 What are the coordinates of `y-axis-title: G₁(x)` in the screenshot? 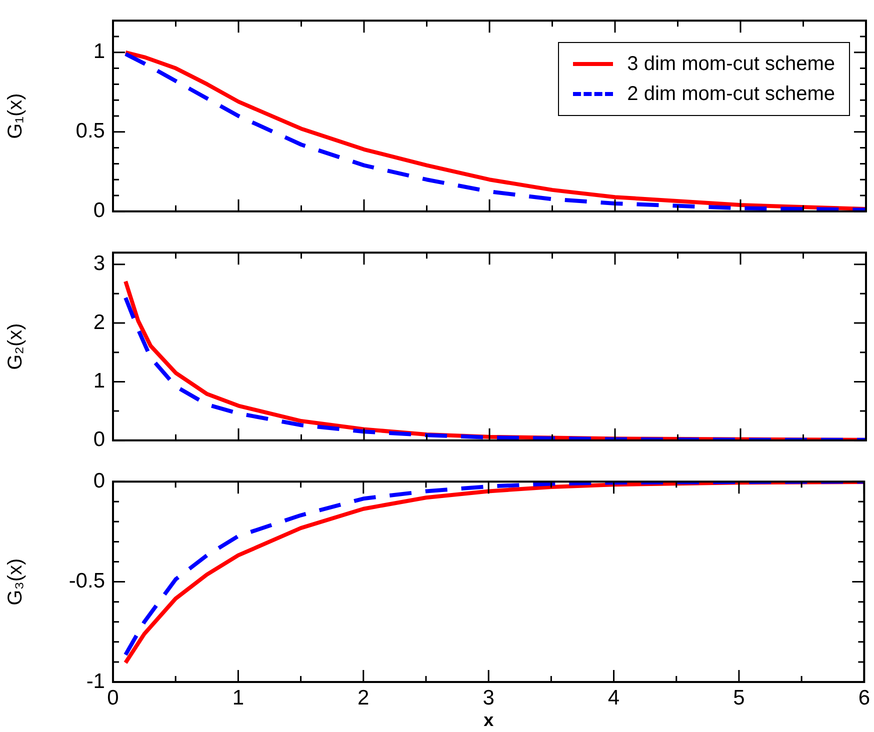 It's located at (15, 116).